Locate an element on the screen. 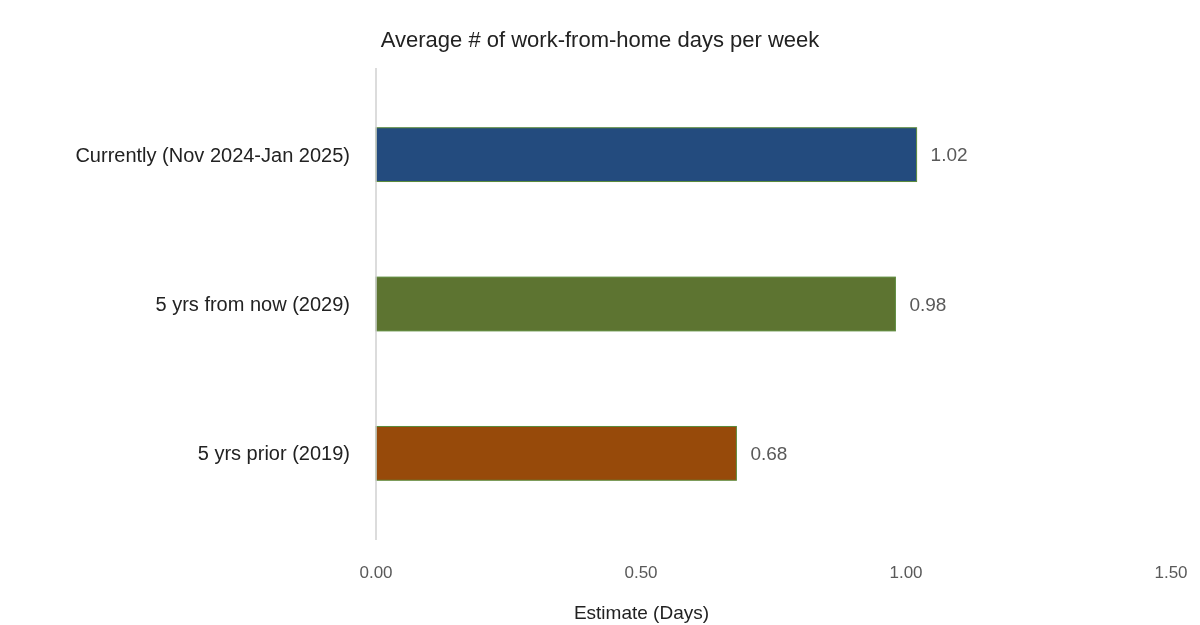 The image size is (1200, 625). y-tick-label: 5 yrs from now (2029) is located at coordinates (252, 304).